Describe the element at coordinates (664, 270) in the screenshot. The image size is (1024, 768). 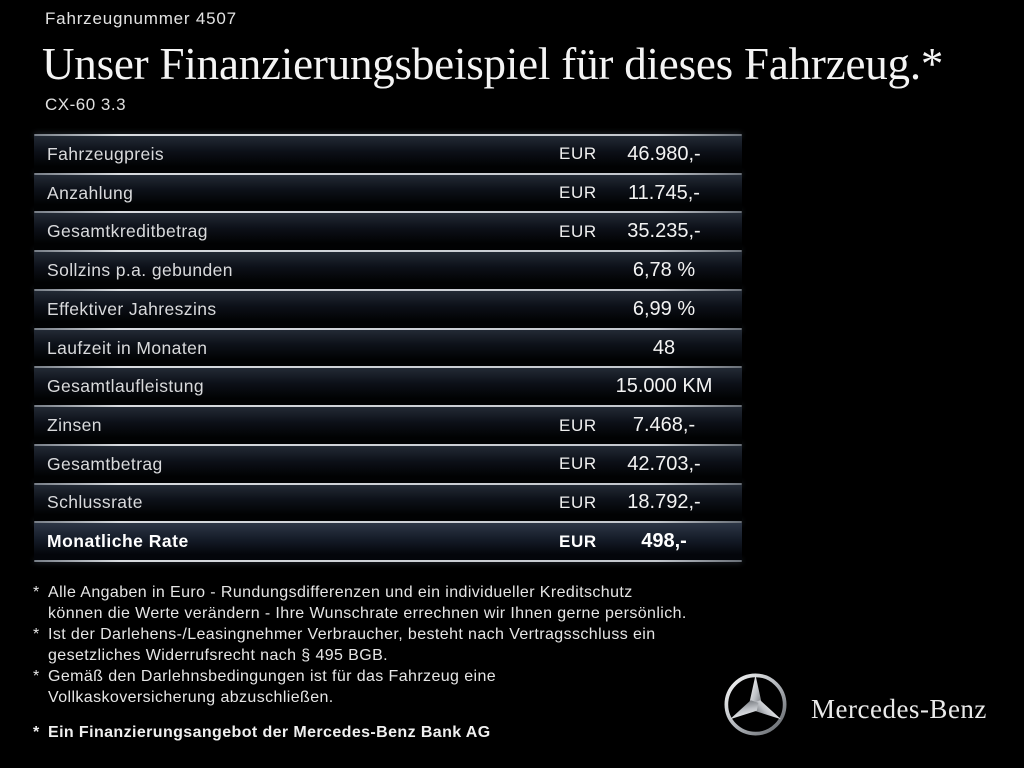
I see `row-value: 6,78 %` at that location.